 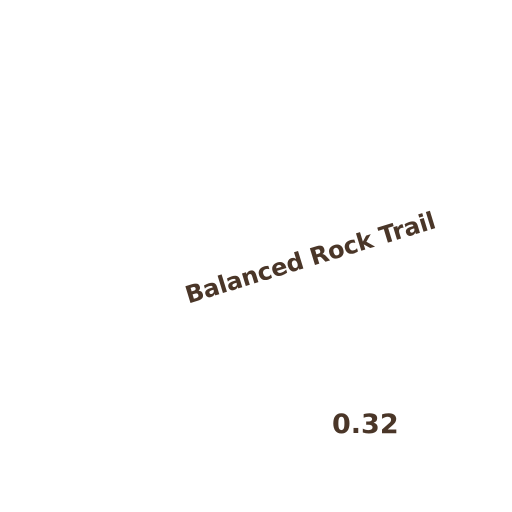 What do you see at coordinates (310, 258) in the screenshot?
I see `trail-name-label: Balanced Rock Trail` at bounding box center [310, 258].